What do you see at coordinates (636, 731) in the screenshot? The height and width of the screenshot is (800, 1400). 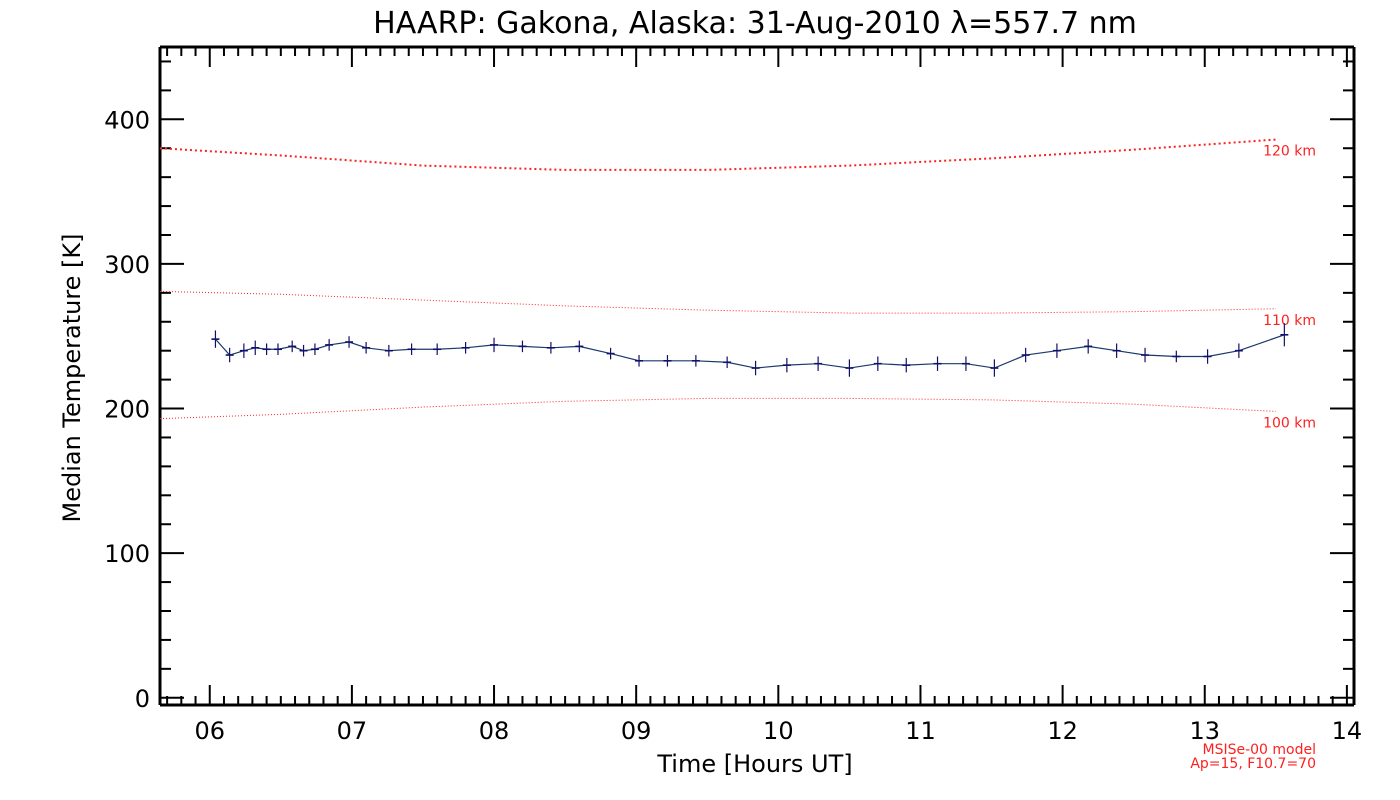 I see `x-tick-label: 09` at bounding box center [636, 731].